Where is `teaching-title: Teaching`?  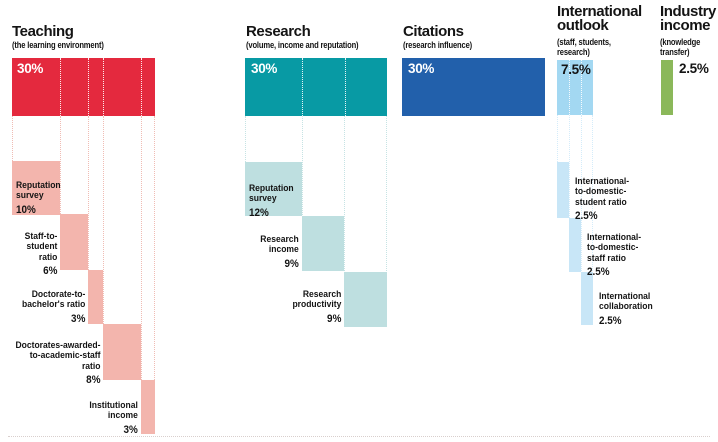
teaching-title: Teaching is located at coordinates (43, 31).